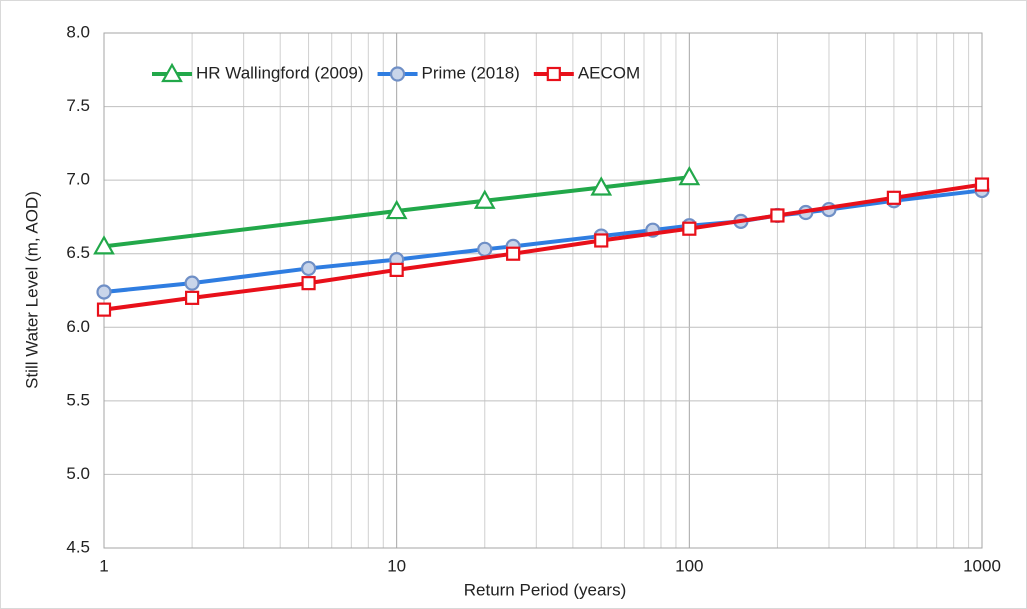 Image resolution: width=1027 pixels, height=609 pixels. I want to click on legend-label: AECOM, so click(609, 72).